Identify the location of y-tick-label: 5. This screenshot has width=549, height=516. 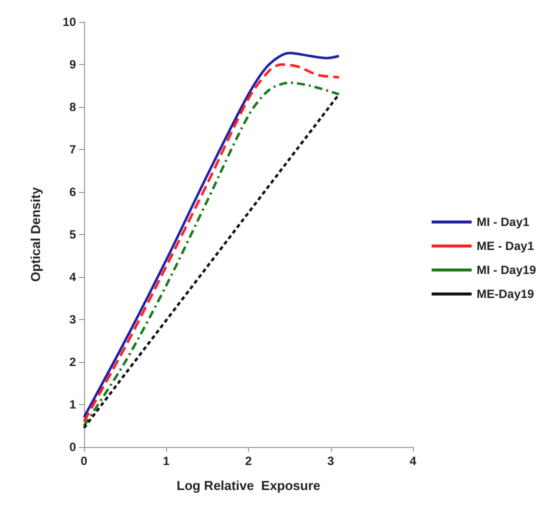
(72, 235).